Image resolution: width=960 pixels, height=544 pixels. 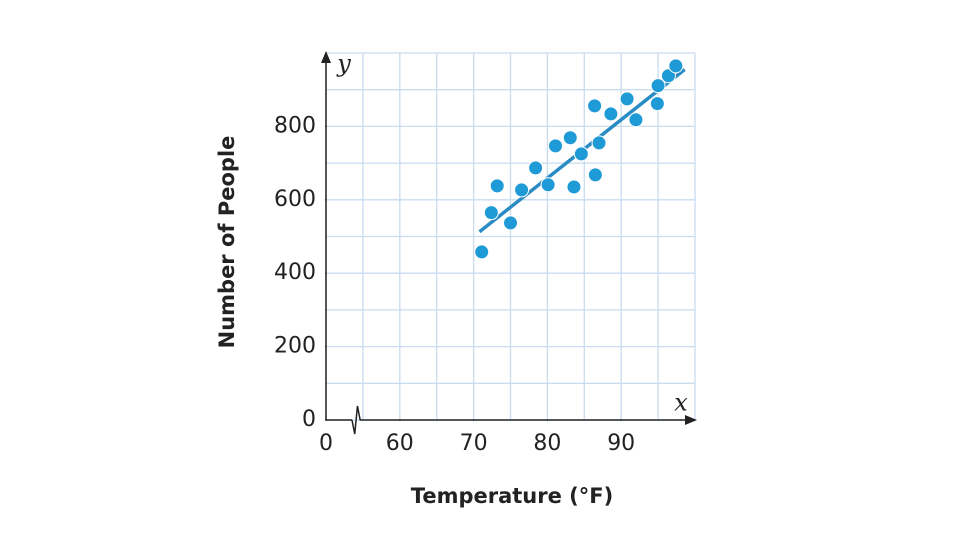 I want to click on x-tick-label: 60, so click(x=400, y=443).